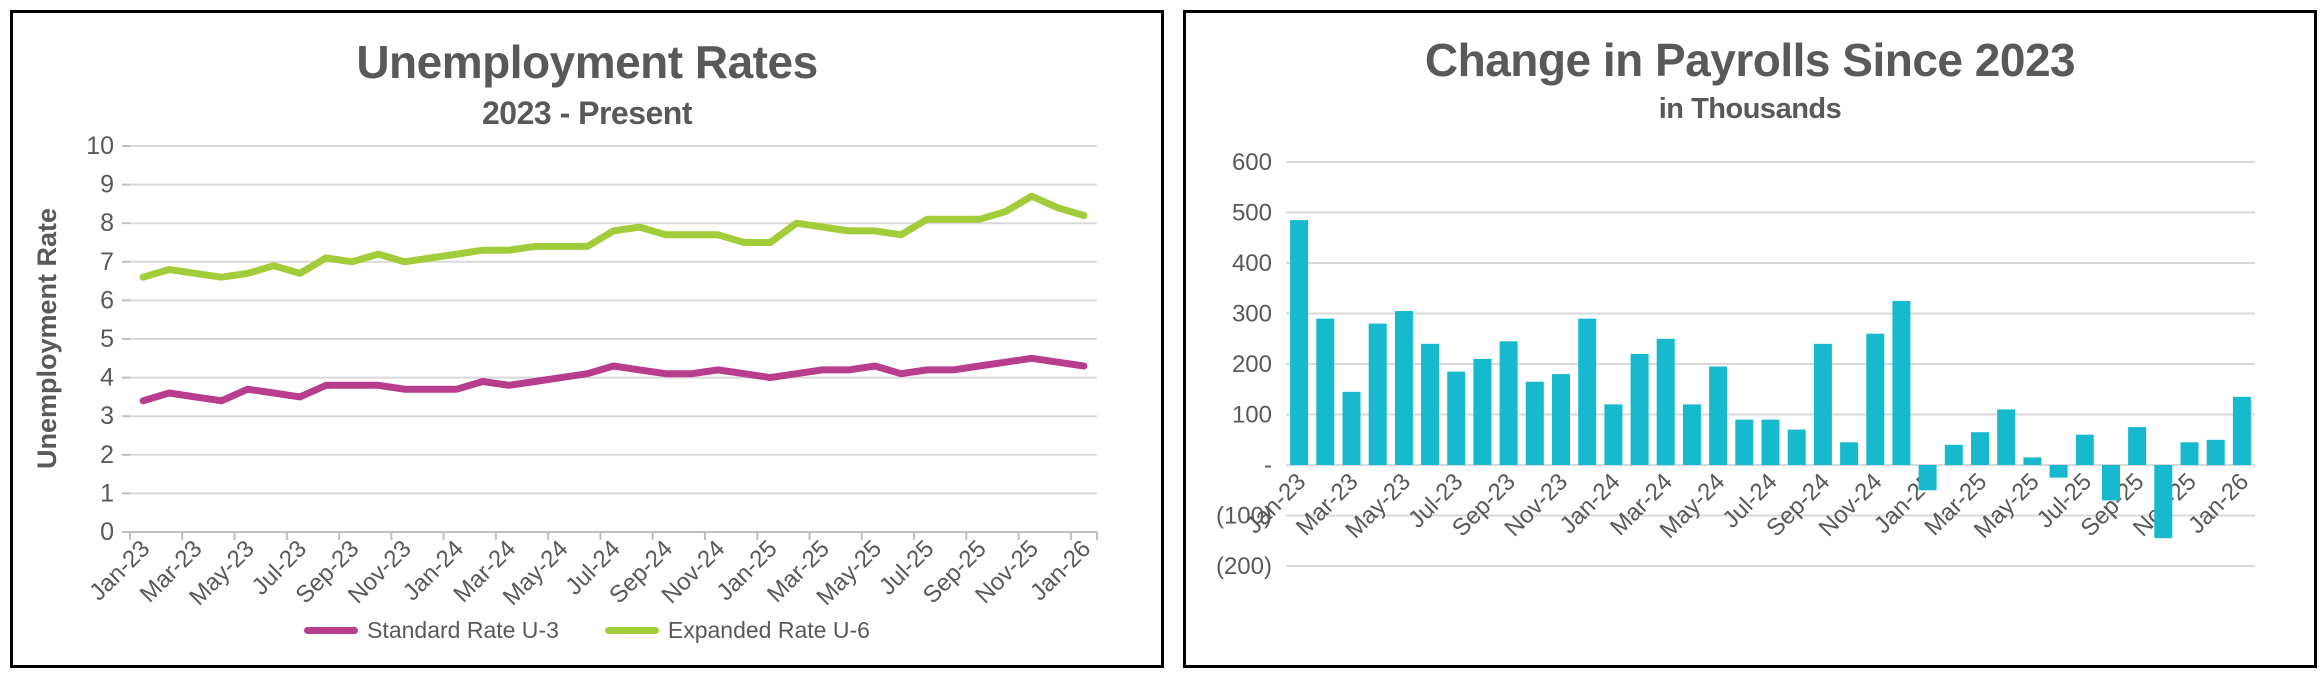  I want to click on svg-text: 3, so click(107, 416).